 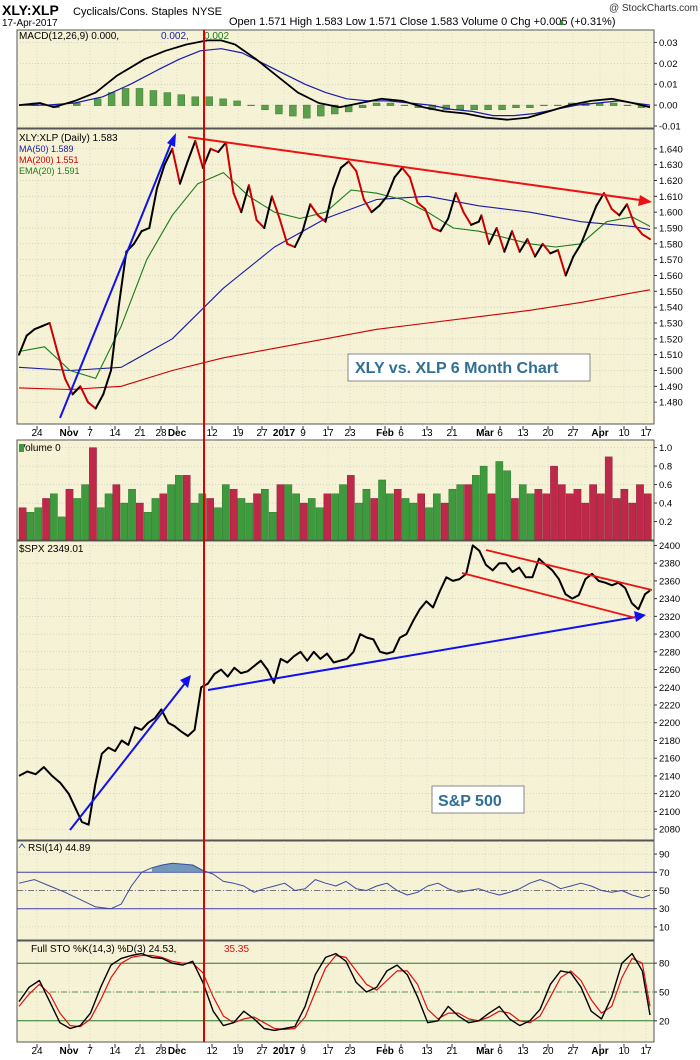 What do you see at coordinates (427, 1051) in the screenshot?
I see `date-axis-bottom-tick-label: 13` at bounding box center [427, 1051].